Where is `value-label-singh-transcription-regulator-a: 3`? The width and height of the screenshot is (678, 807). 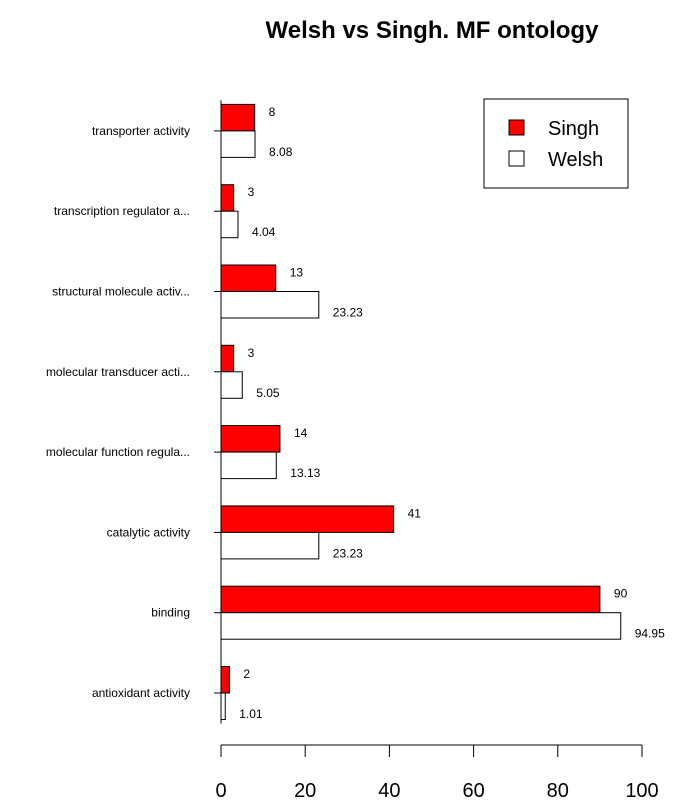
value-label-singh-transcription-regulator-a: 3 is located at coordinates (251, 192).